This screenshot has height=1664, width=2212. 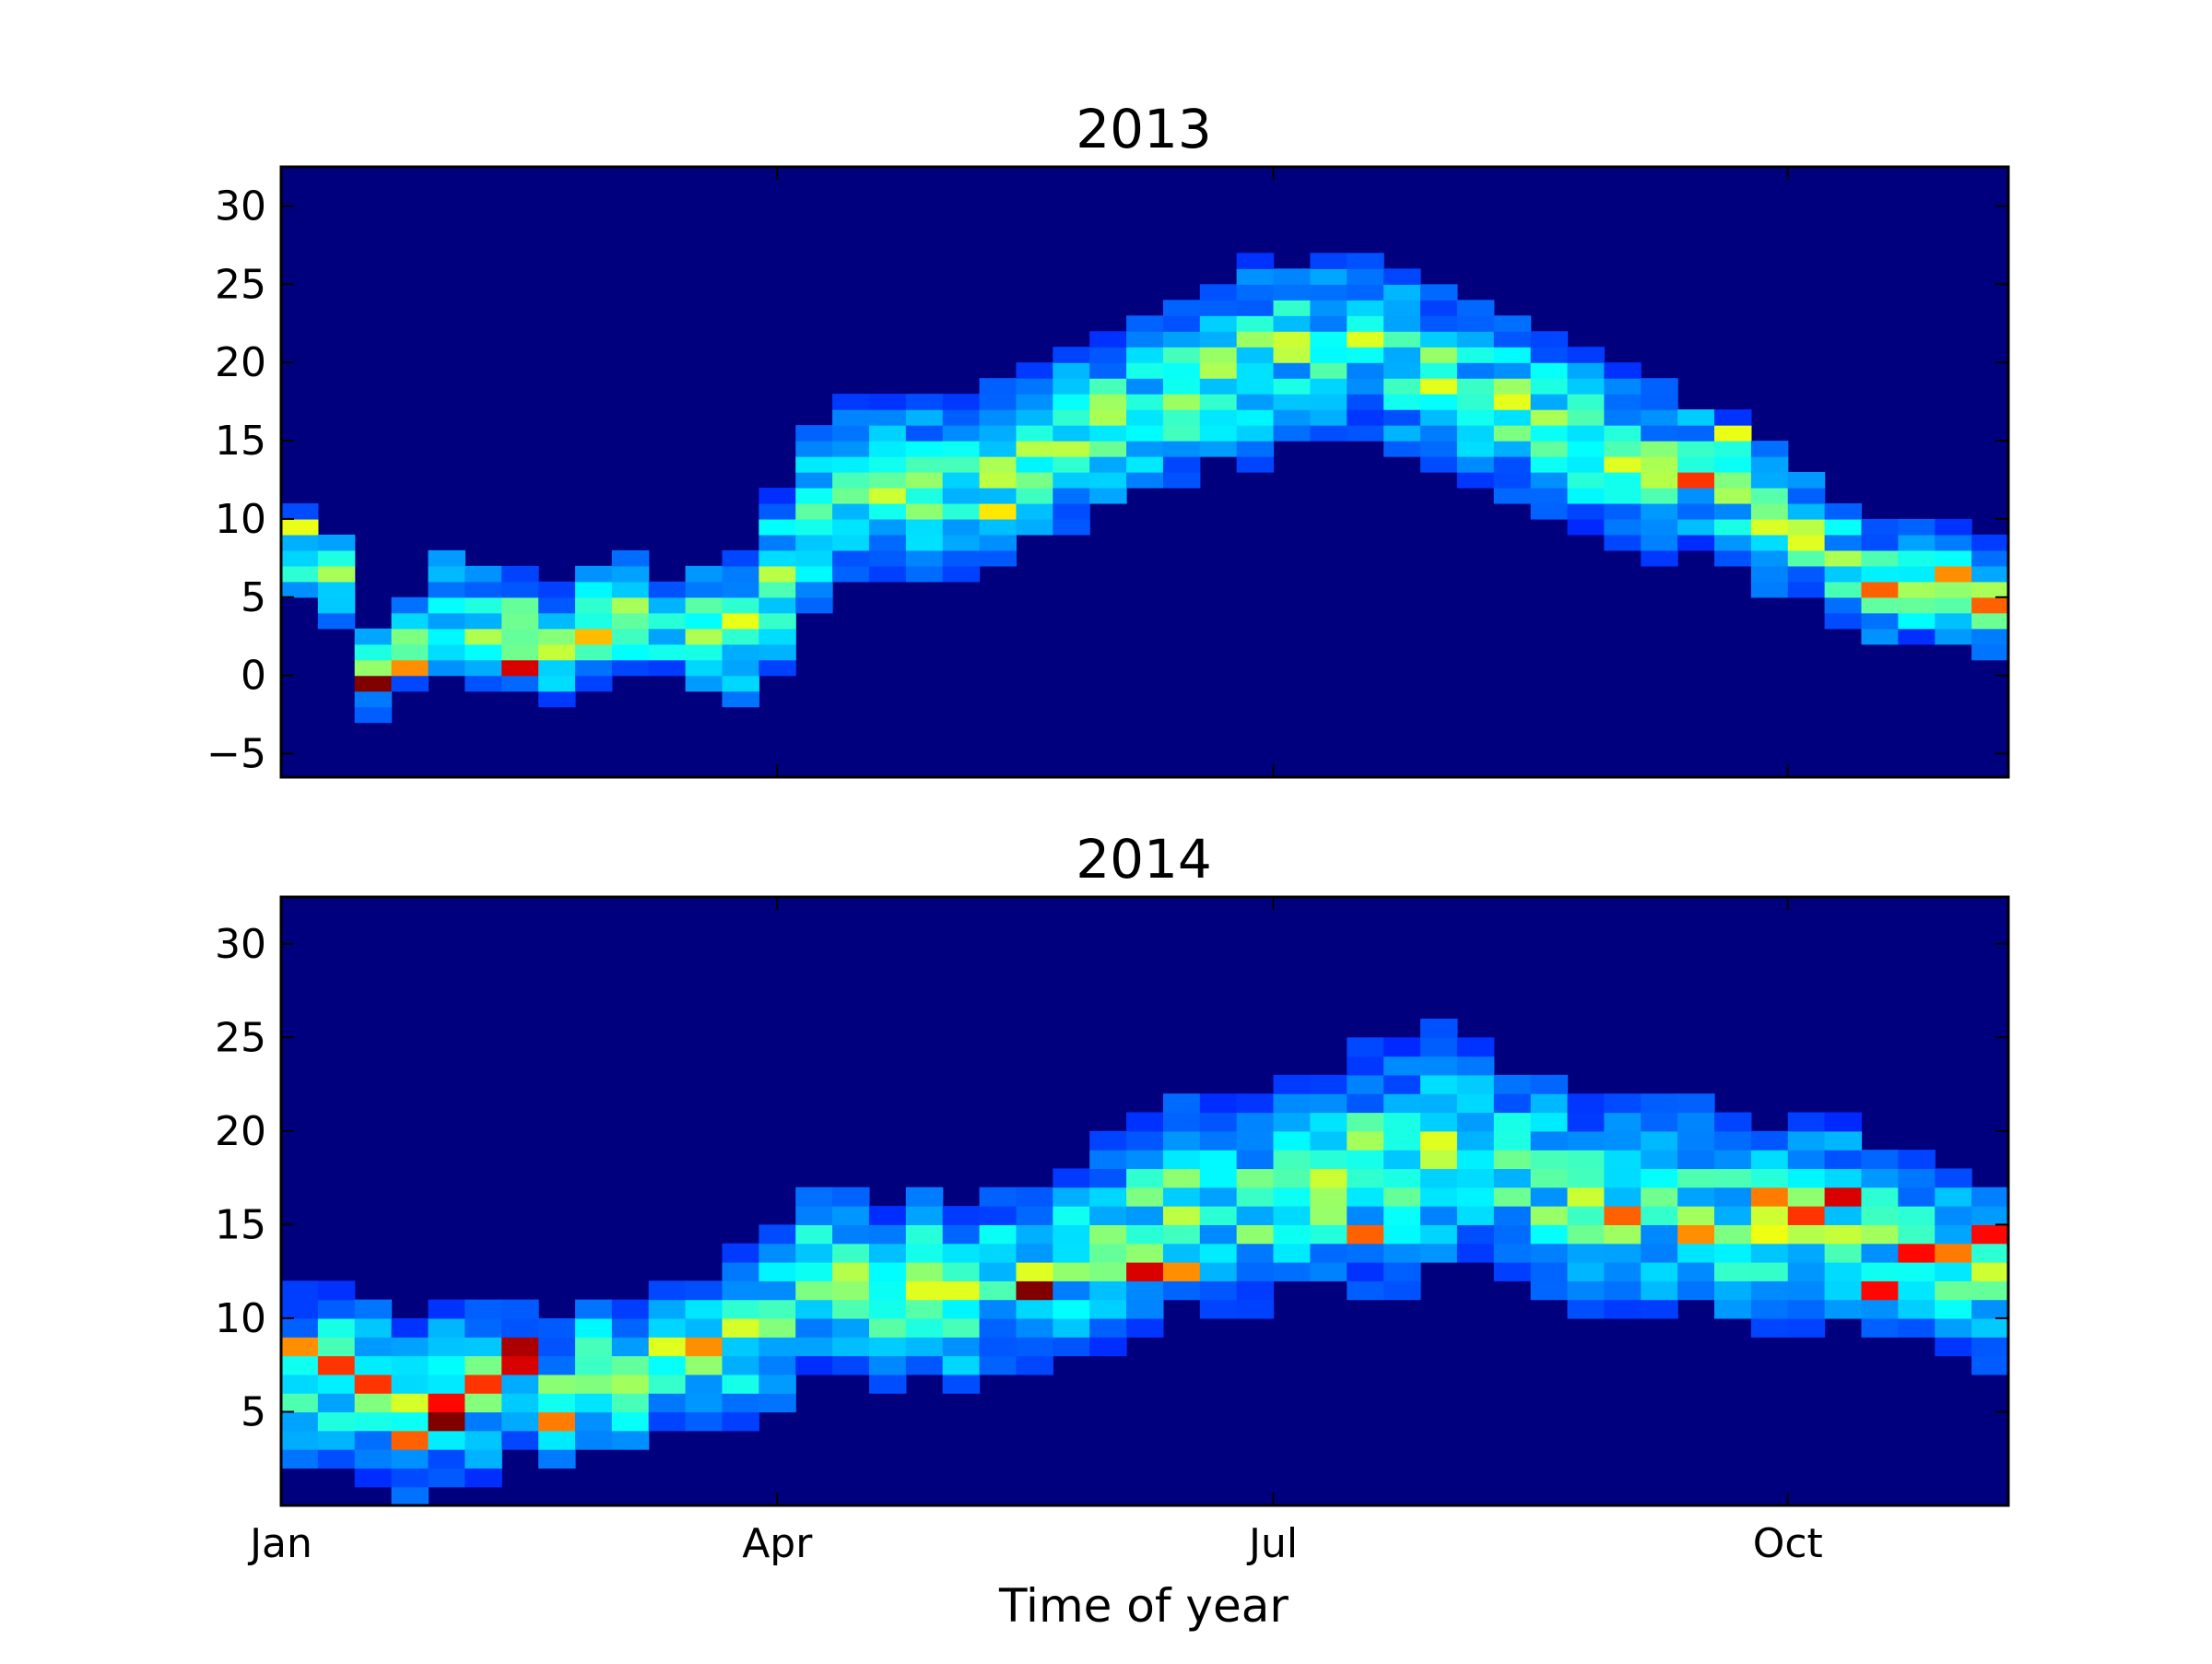 I want to click on y-tick-label: 5, so click(x=253, y=1411).